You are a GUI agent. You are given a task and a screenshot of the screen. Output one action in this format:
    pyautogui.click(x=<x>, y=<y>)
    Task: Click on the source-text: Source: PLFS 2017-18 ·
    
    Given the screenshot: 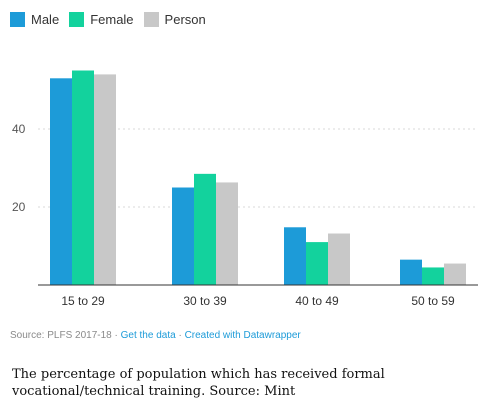 What is the action you would take?
    pyautogui.click(x=65, y=335)
    